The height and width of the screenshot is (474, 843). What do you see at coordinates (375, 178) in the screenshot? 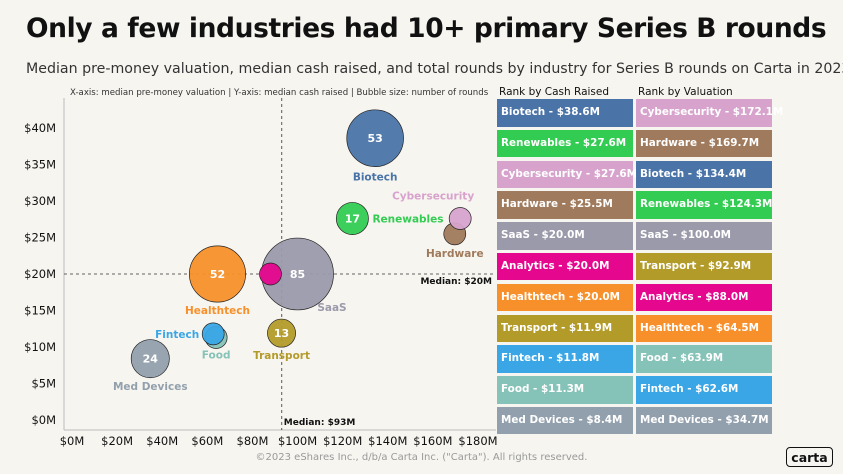
I see `bubble-label: Biotech` at bounding box center [375, 178].